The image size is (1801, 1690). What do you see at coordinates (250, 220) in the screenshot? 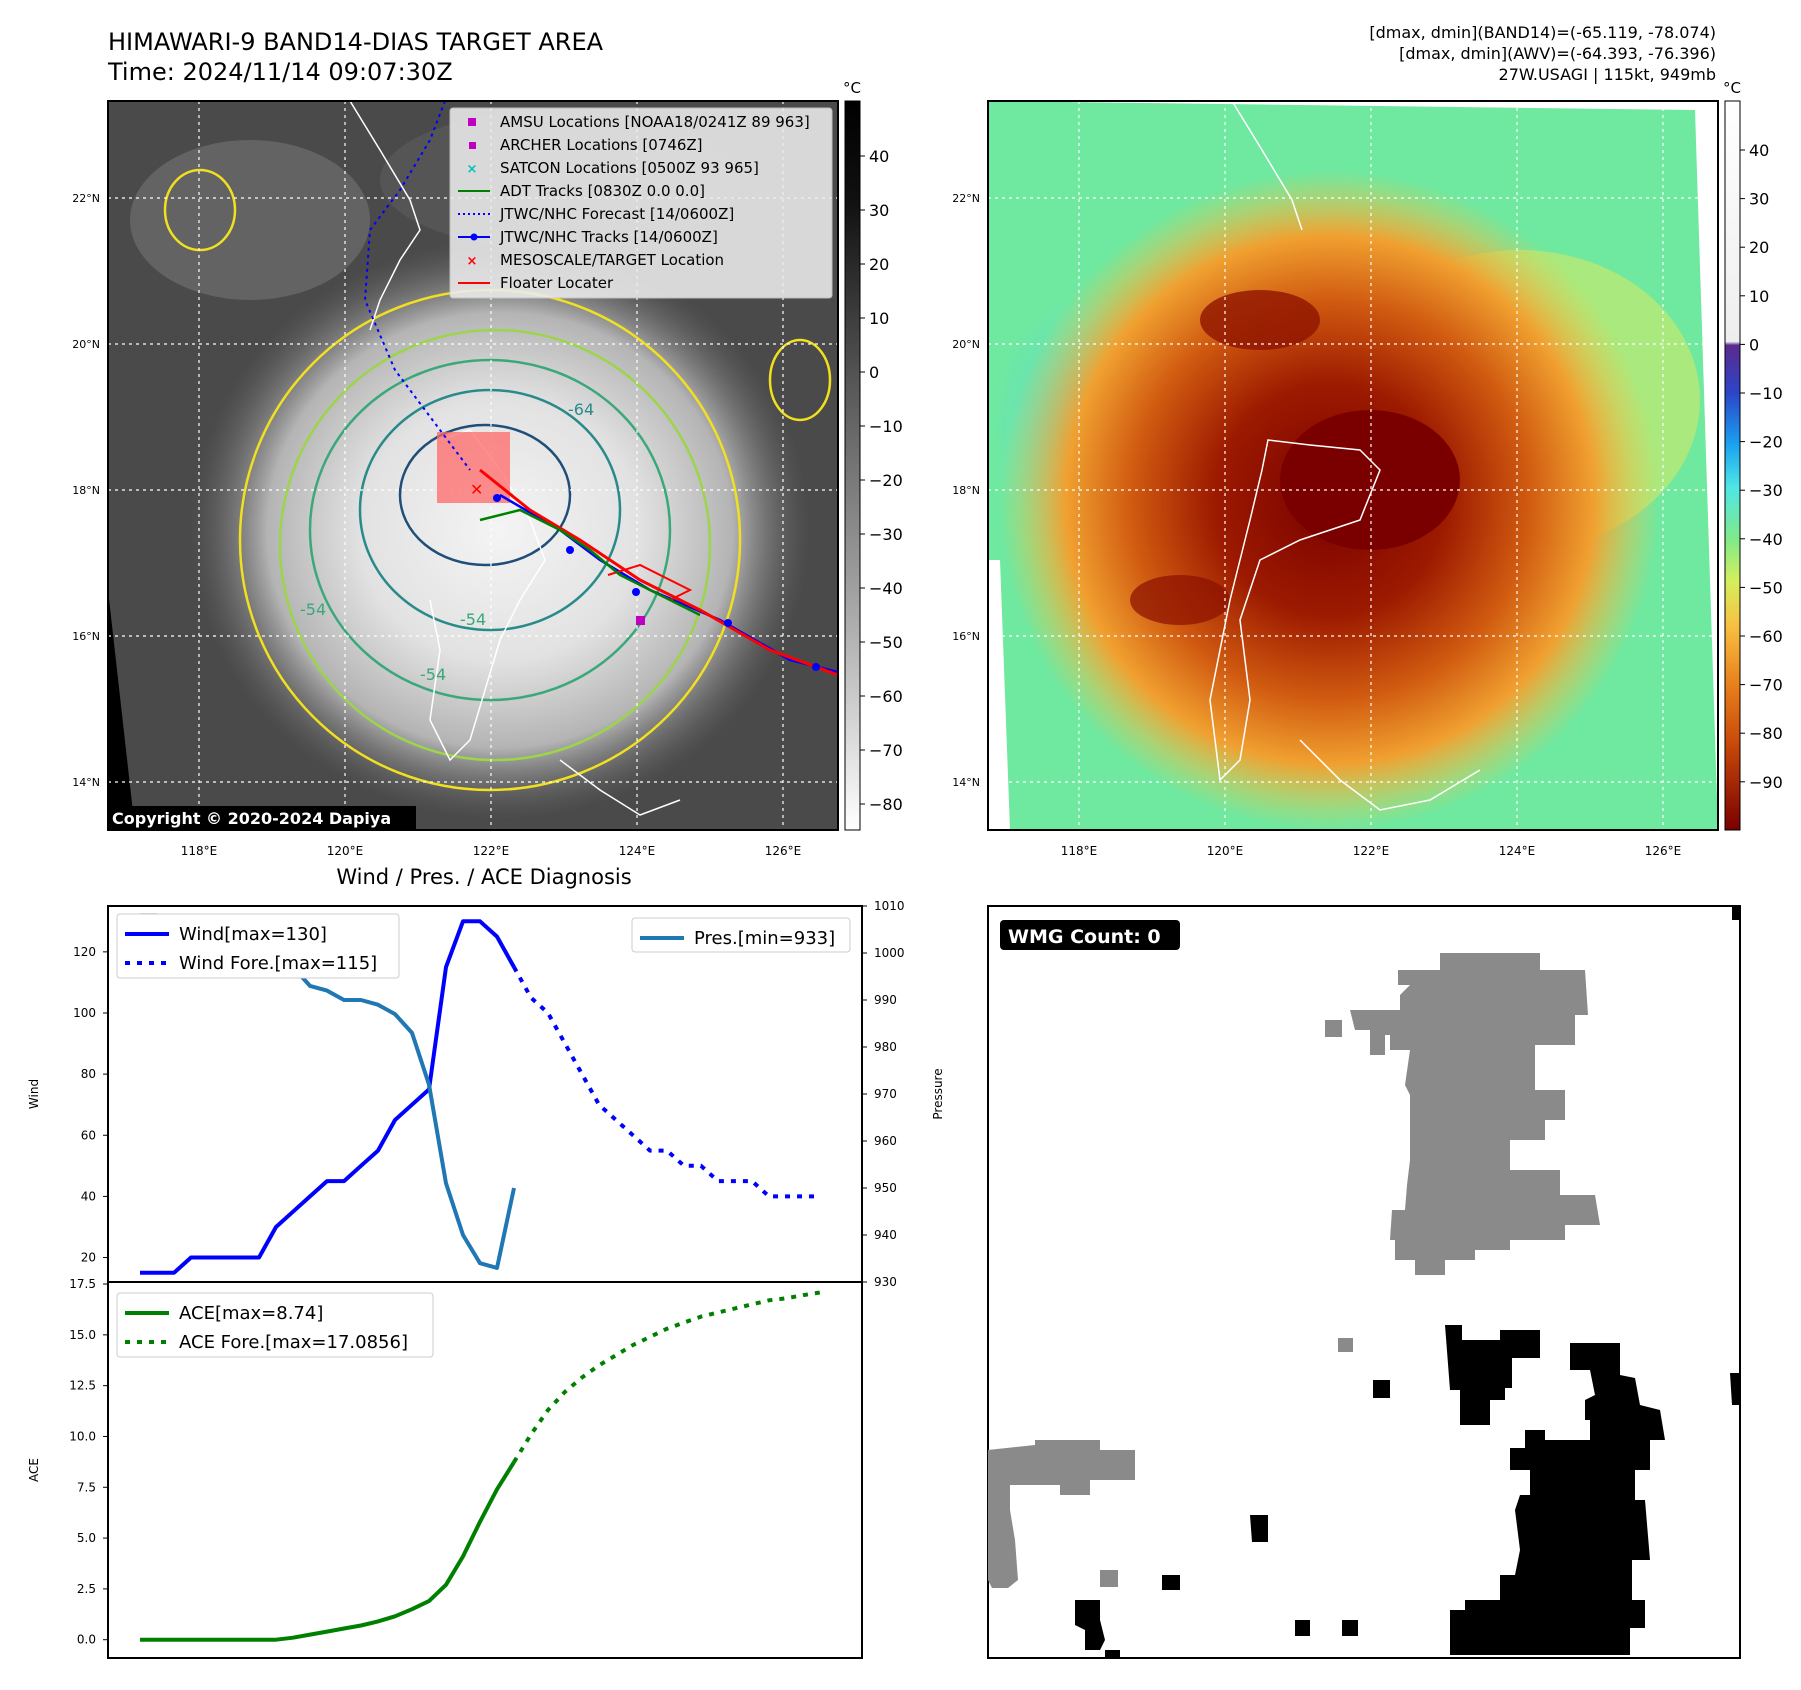
I see `ir-cloud-band` at bounding box center [250, 220].